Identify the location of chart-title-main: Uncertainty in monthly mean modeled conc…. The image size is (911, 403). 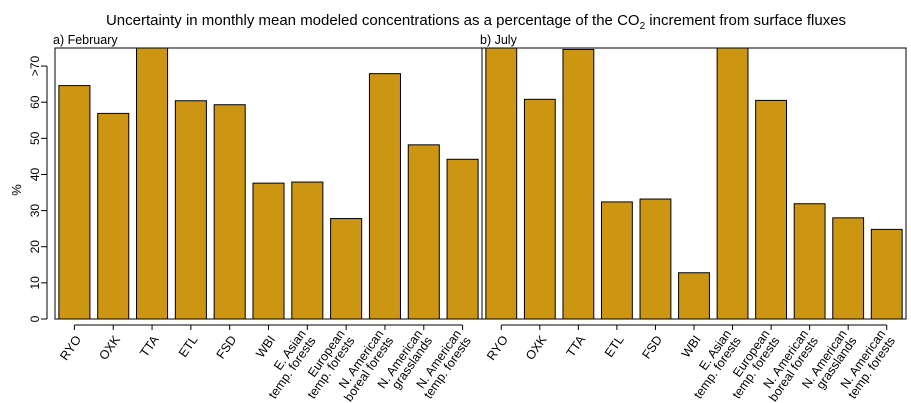
(373, 20).